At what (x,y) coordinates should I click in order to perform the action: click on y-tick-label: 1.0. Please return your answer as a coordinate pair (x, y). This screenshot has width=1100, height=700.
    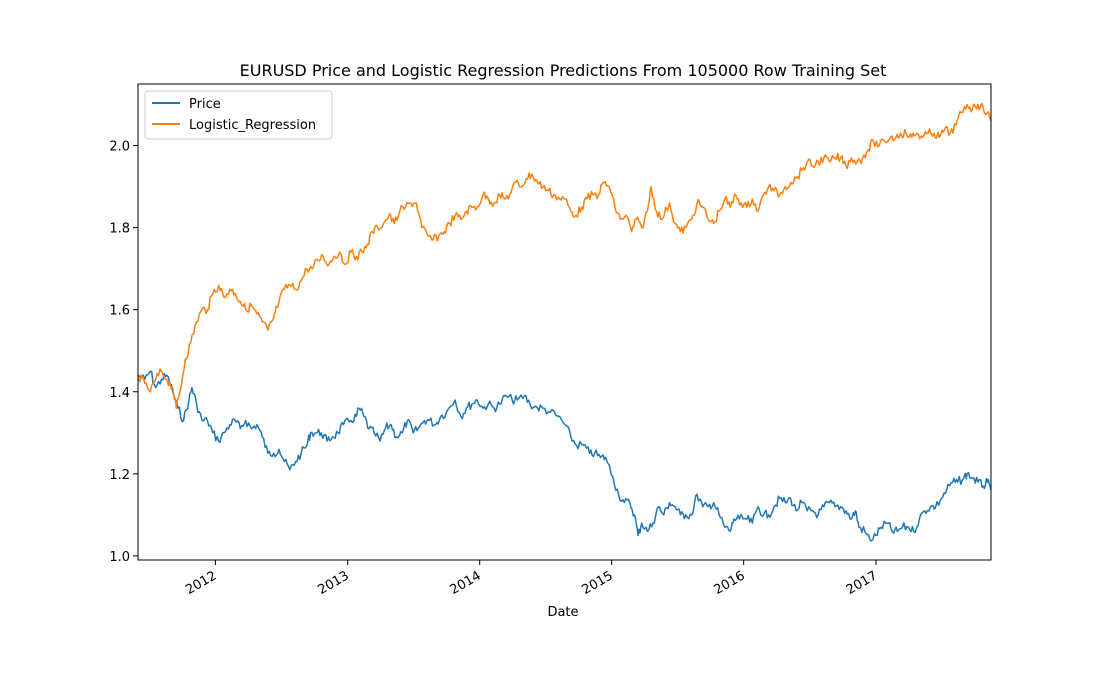
    Looking at the image, I should click on (119, 557).